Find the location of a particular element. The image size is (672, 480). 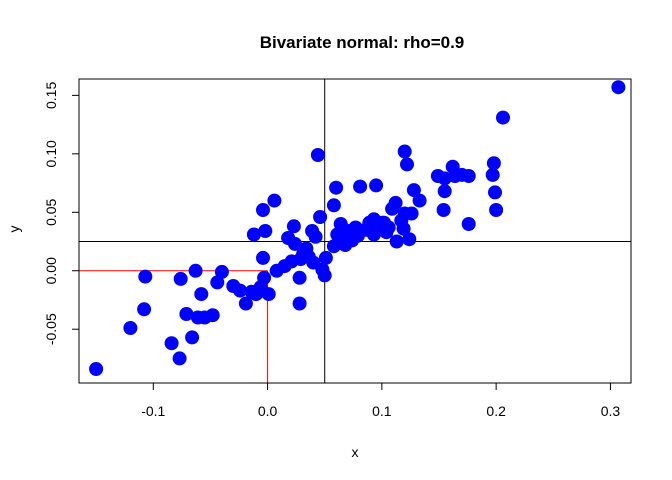

y-axis: -0.05 0.00 0.05 0.10 0.15 is located at coordinates (61, 213).